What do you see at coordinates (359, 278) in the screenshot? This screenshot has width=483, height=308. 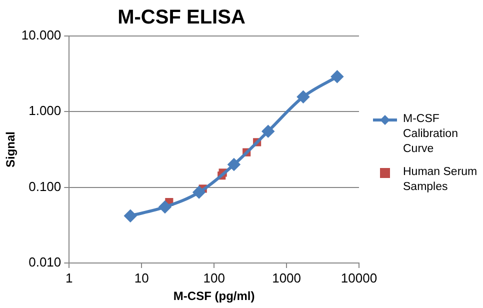 I see `x-tick-label: 10000` at bounding box center [359, 278].